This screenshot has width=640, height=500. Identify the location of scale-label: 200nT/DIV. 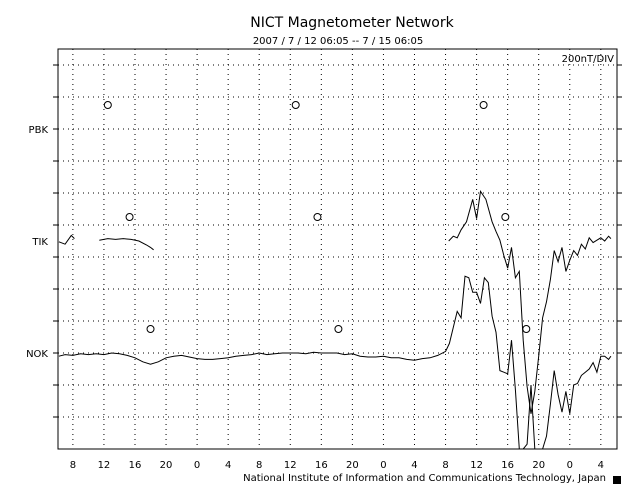
(588, 59).